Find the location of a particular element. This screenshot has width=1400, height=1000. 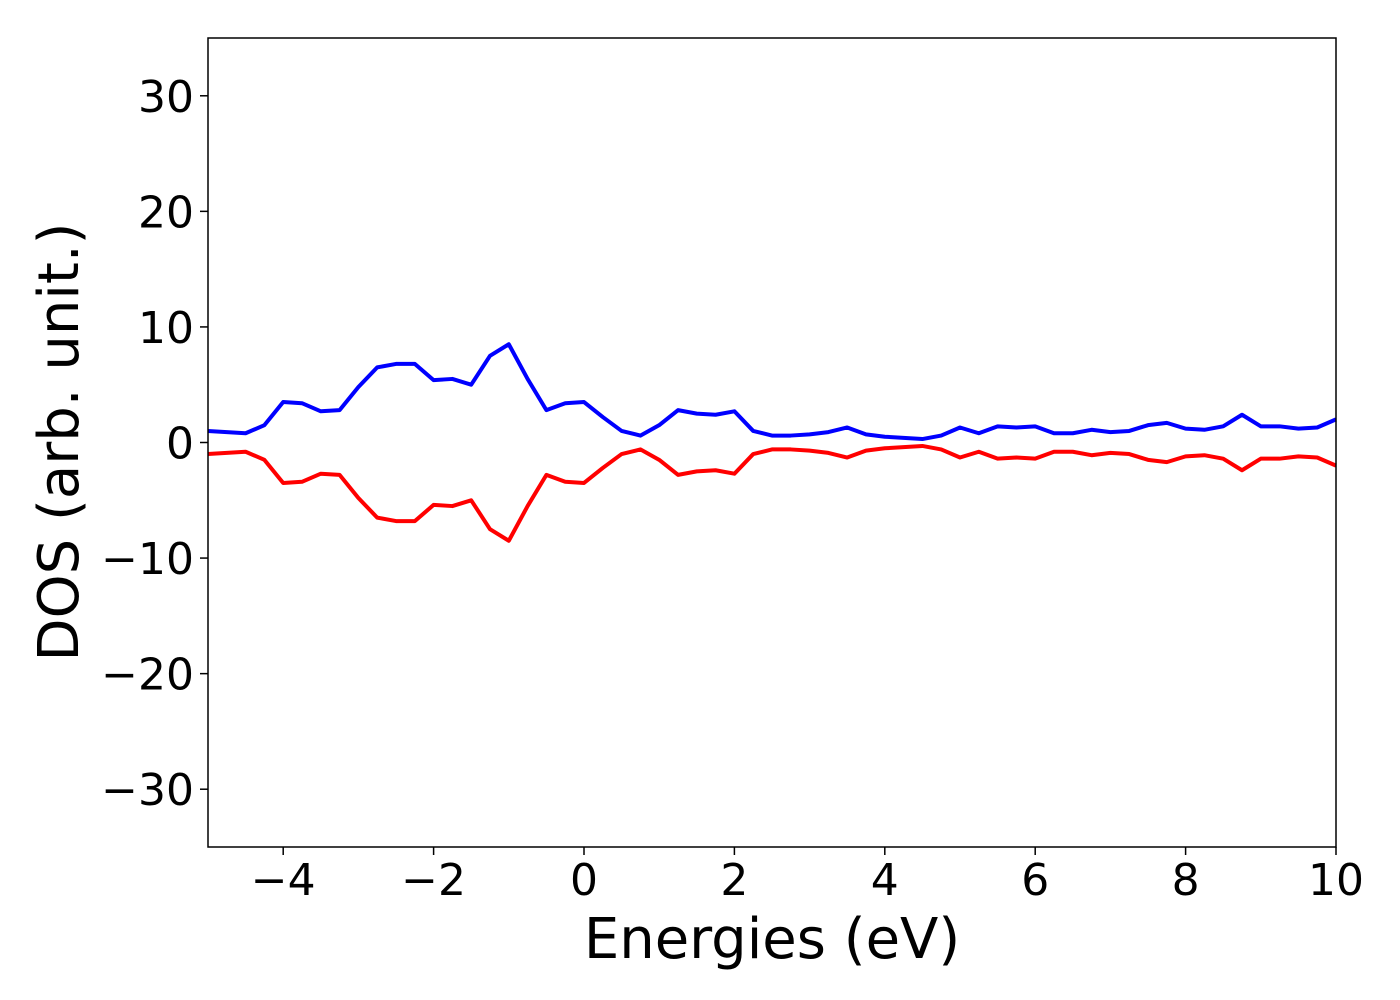

y-tick-label: −30 is located at coordinates (147, 790).